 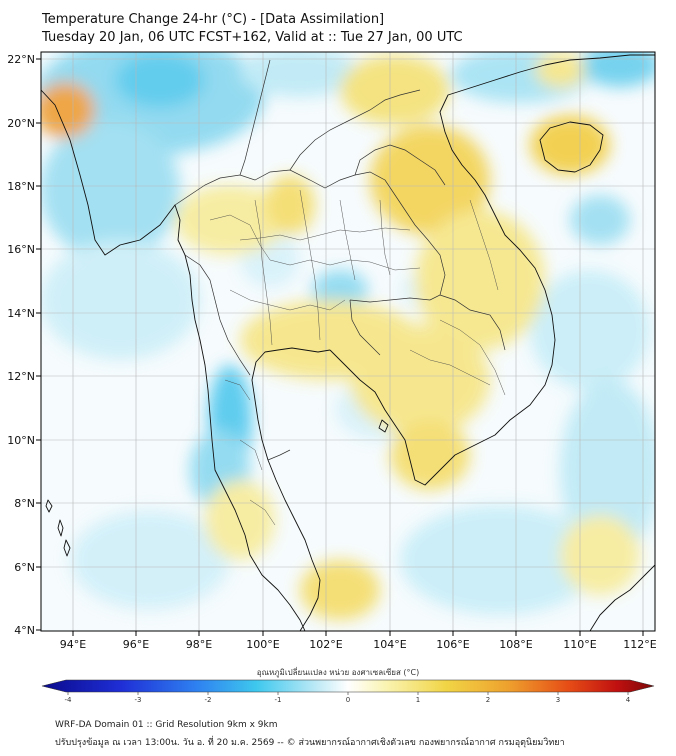 What do you see at coordinates (348, 686) in the screenshot?
I see `colorbar-bar` at bounding box center [348, 686].